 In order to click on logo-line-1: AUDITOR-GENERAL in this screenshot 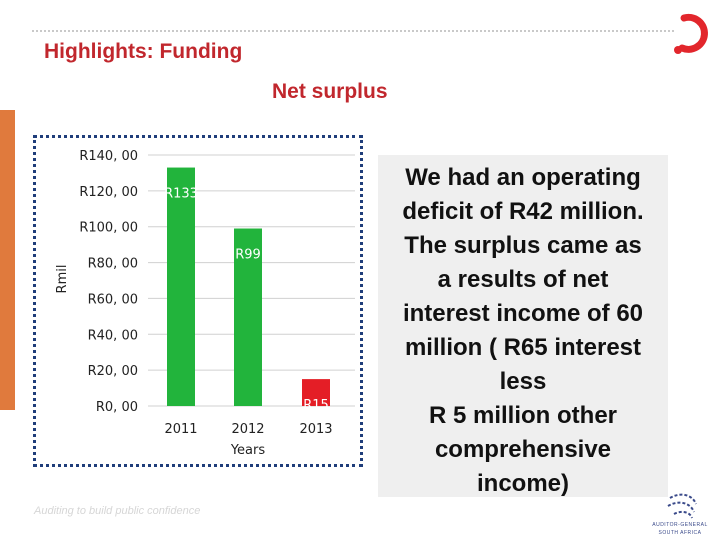, I will do `click(680, 525)`.